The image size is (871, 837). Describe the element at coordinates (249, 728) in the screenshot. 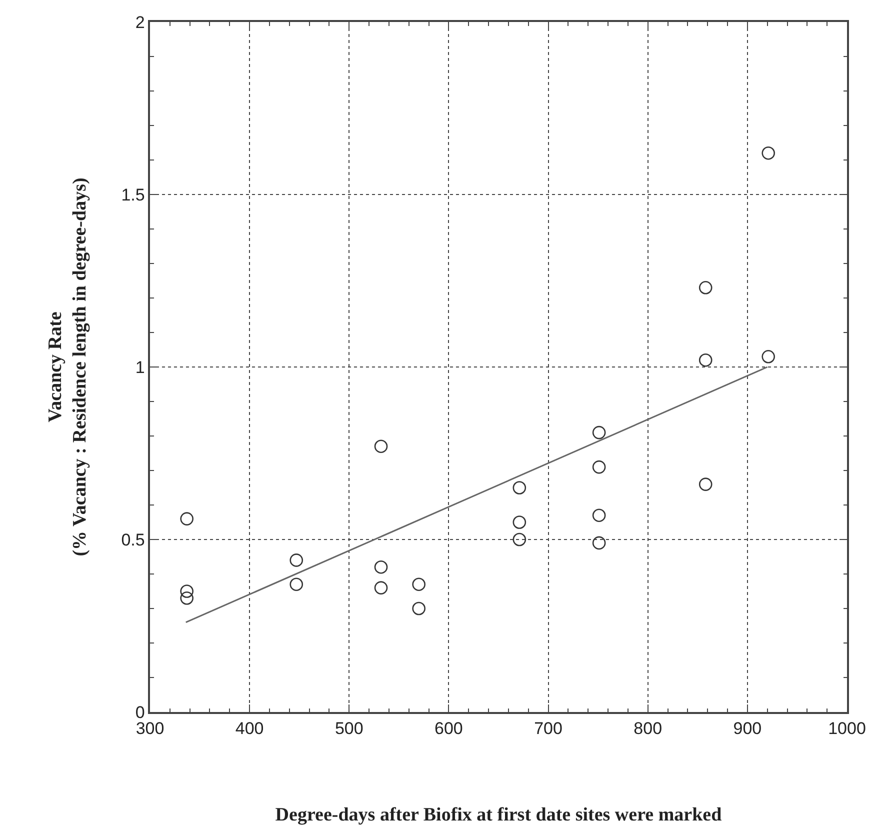

I see `x-tick-label: 400` at that location.